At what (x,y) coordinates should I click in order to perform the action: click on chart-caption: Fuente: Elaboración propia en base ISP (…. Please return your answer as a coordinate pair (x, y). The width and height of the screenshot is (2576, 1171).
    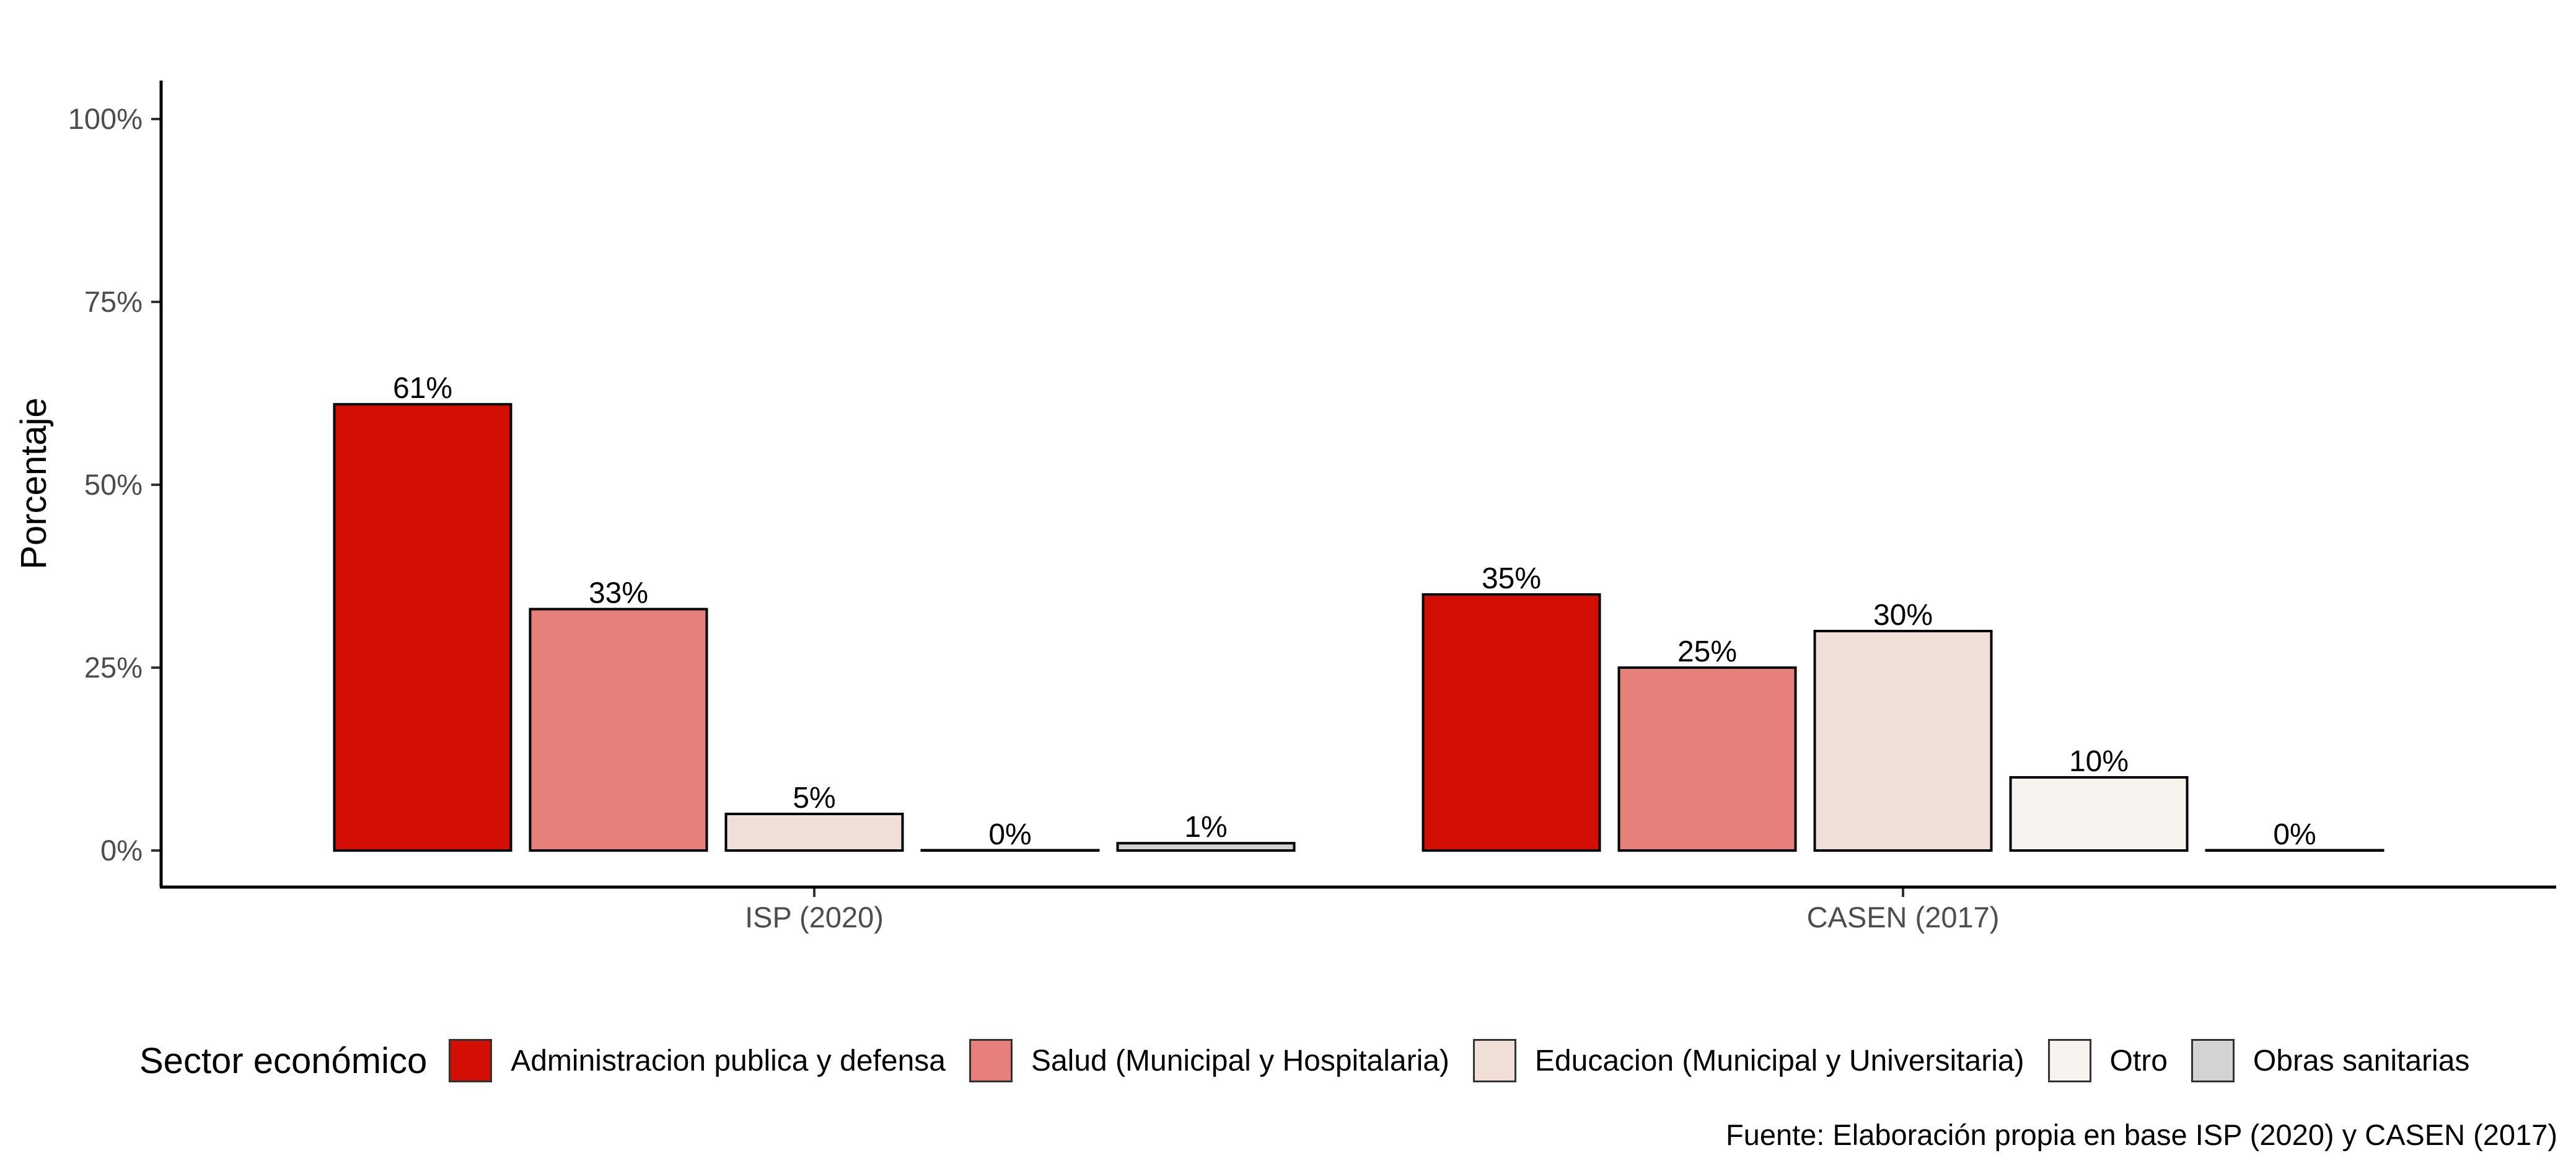
    Looking at the image, I should click on (2141, 1134).